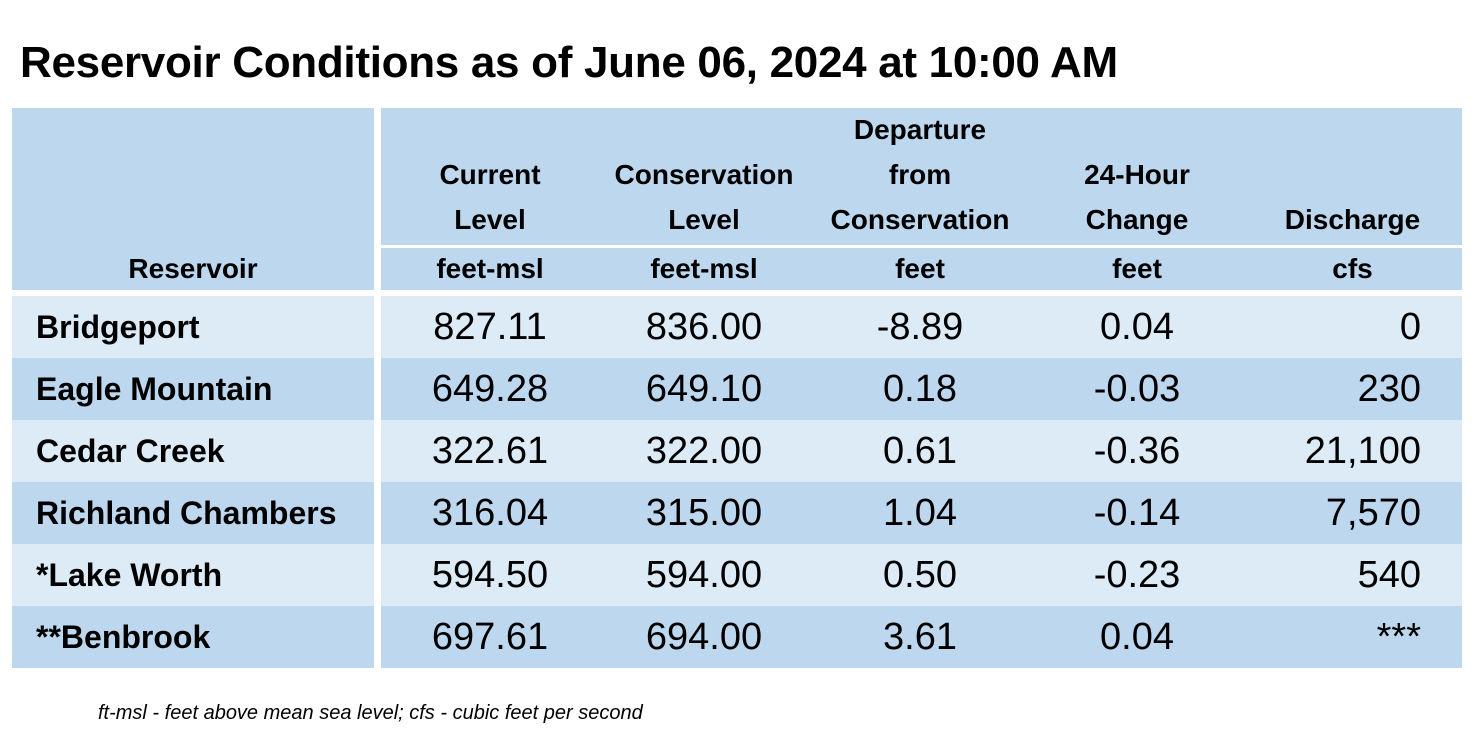 The height and width of the screenshot is (734, 1474). What do you see at coordinates (704, 327) in the screenshot?
I see `conservation-level-value: 836.00` at bounding box center [704, 327].